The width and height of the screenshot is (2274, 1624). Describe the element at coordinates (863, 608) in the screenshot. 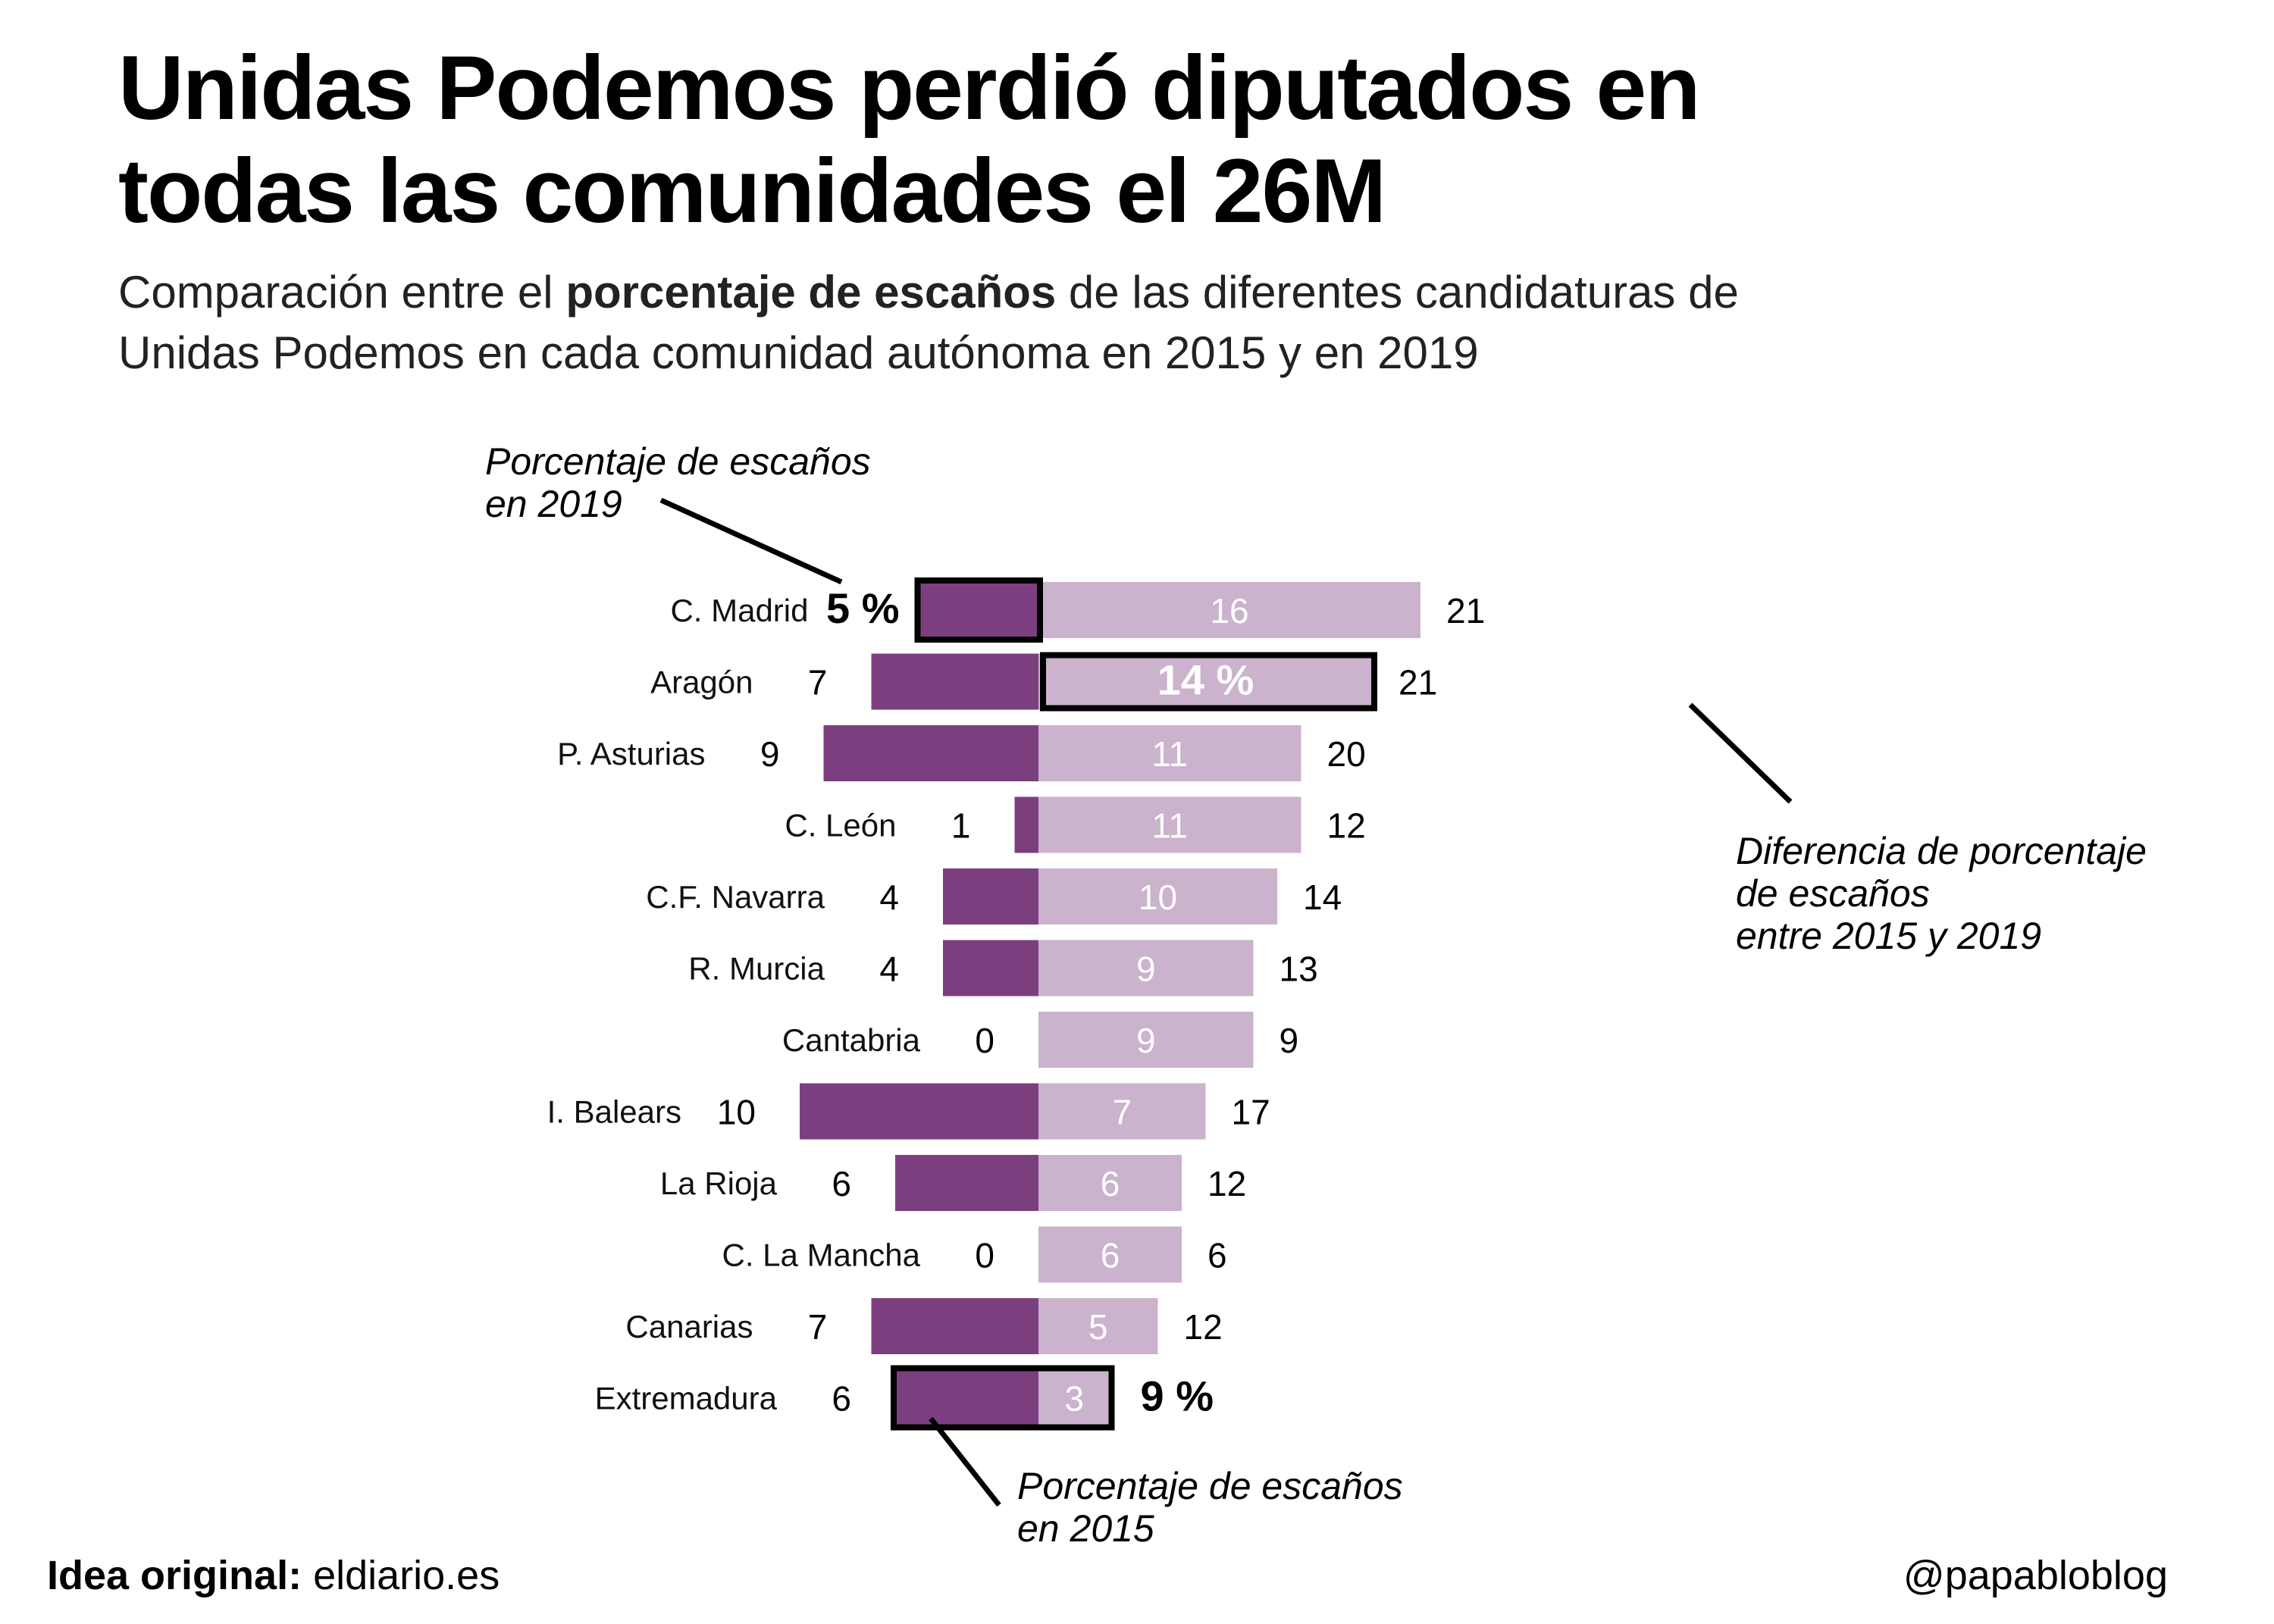

I see `data-label-2019: 5 %` at that location.